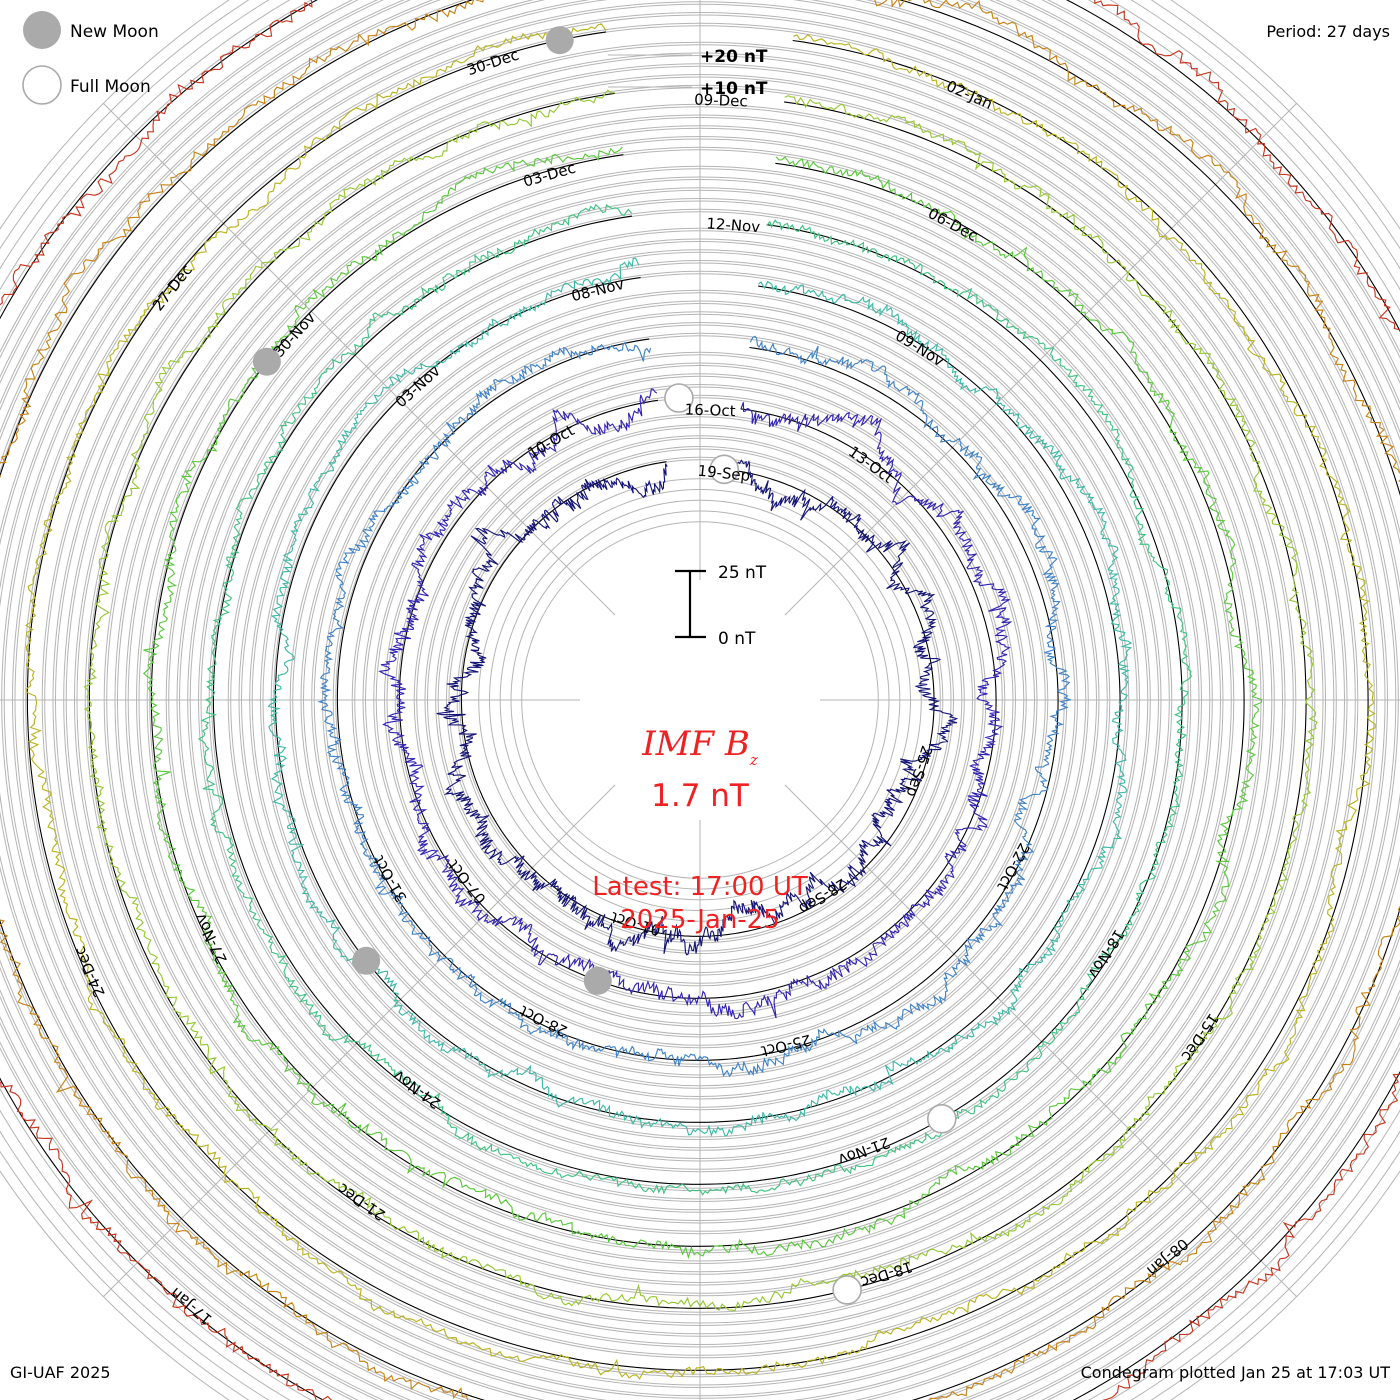 The height and width of the screenshot is (1400, 1400). What do you see at coordinates (721, 606) in the screenshot?
I see `scale-bar-group: 25 nT 0 nT` at bounding box center [721, 606].